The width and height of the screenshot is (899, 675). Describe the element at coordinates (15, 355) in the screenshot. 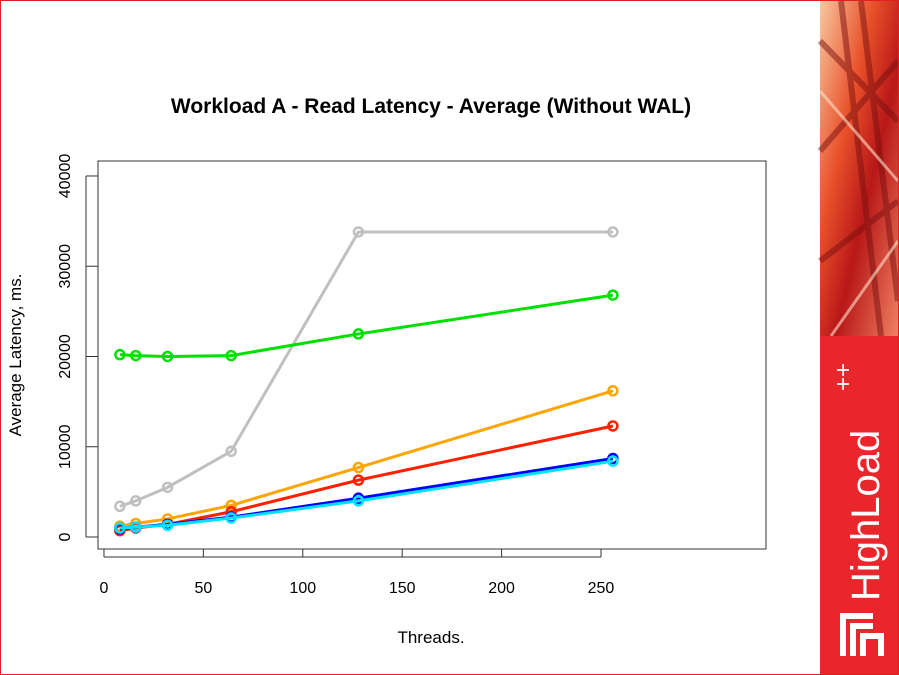

I see `y-axis-label: Average Latency, ms.` at that location.